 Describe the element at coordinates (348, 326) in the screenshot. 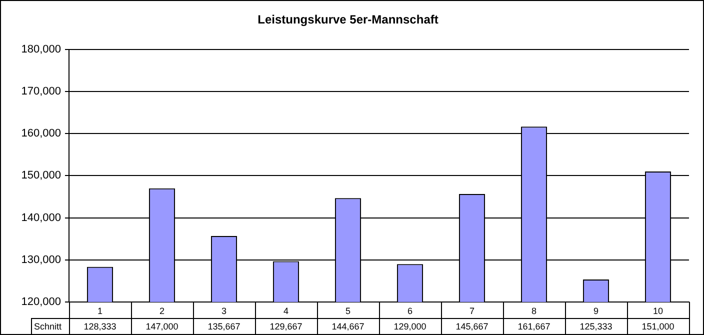

I see `data-label: 144,667` at that location.